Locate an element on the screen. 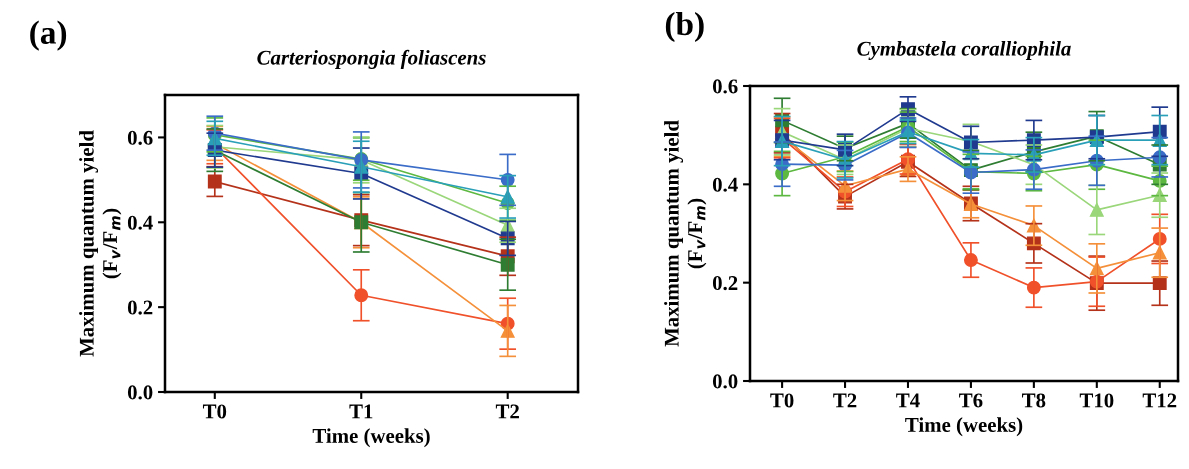  x-tick-label: T1 is located at coordinates (361, 411).